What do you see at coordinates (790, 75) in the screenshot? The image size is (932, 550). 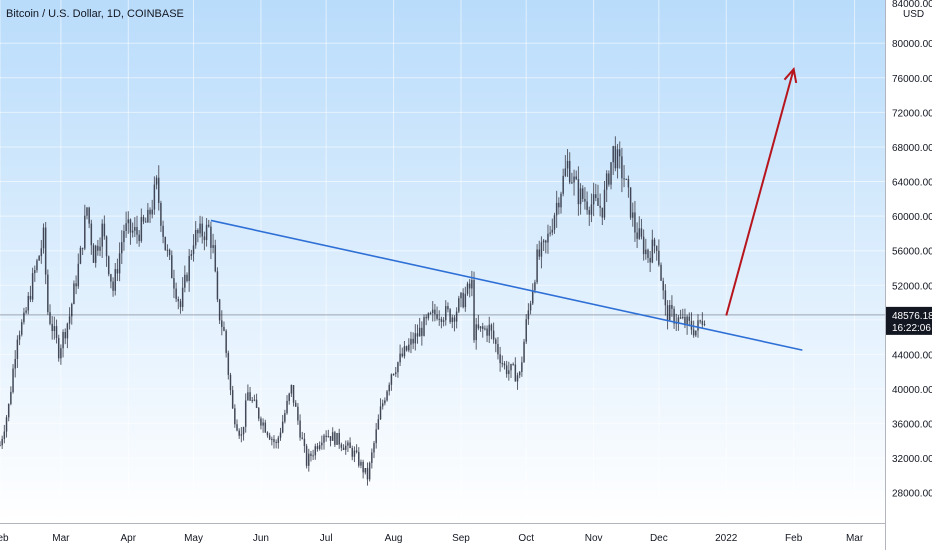 I see `forecast-arrow-head` at bounding box center [790, 75].